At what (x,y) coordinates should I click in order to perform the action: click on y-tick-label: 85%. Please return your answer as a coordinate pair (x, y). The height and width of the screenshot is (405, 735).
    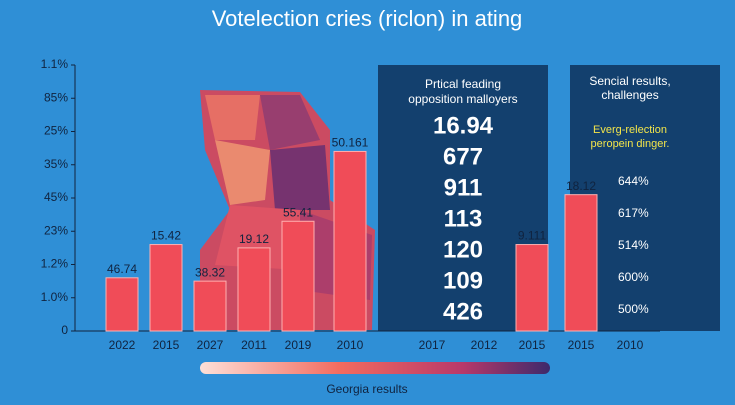
    Looking at the image, I should click on (56, 97).